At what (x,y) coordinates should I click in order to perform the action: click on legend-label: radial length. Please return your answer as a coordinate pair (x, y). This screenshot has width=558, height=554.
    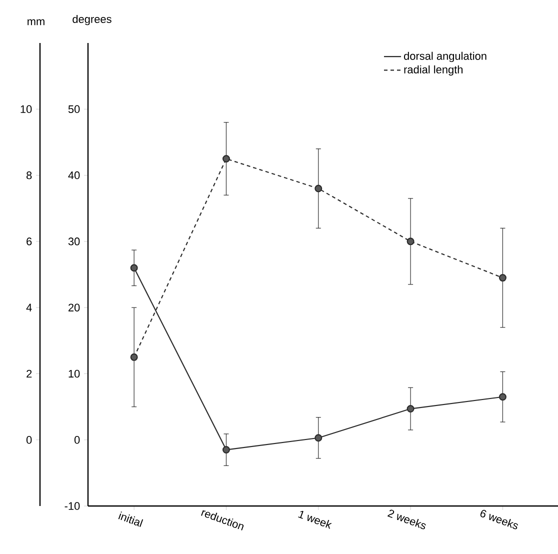
    Looking at the image, I should click on (433, 70).